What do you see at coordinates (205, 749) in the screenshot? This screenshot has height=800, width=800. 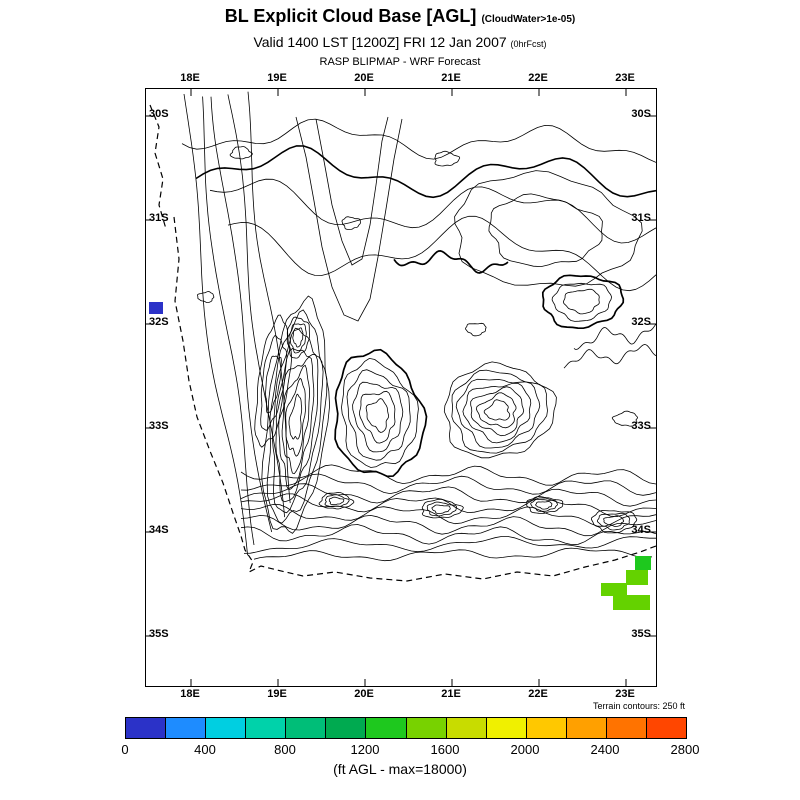 I see `colorbar-label-400: 400` at bounding box center [205, 749].